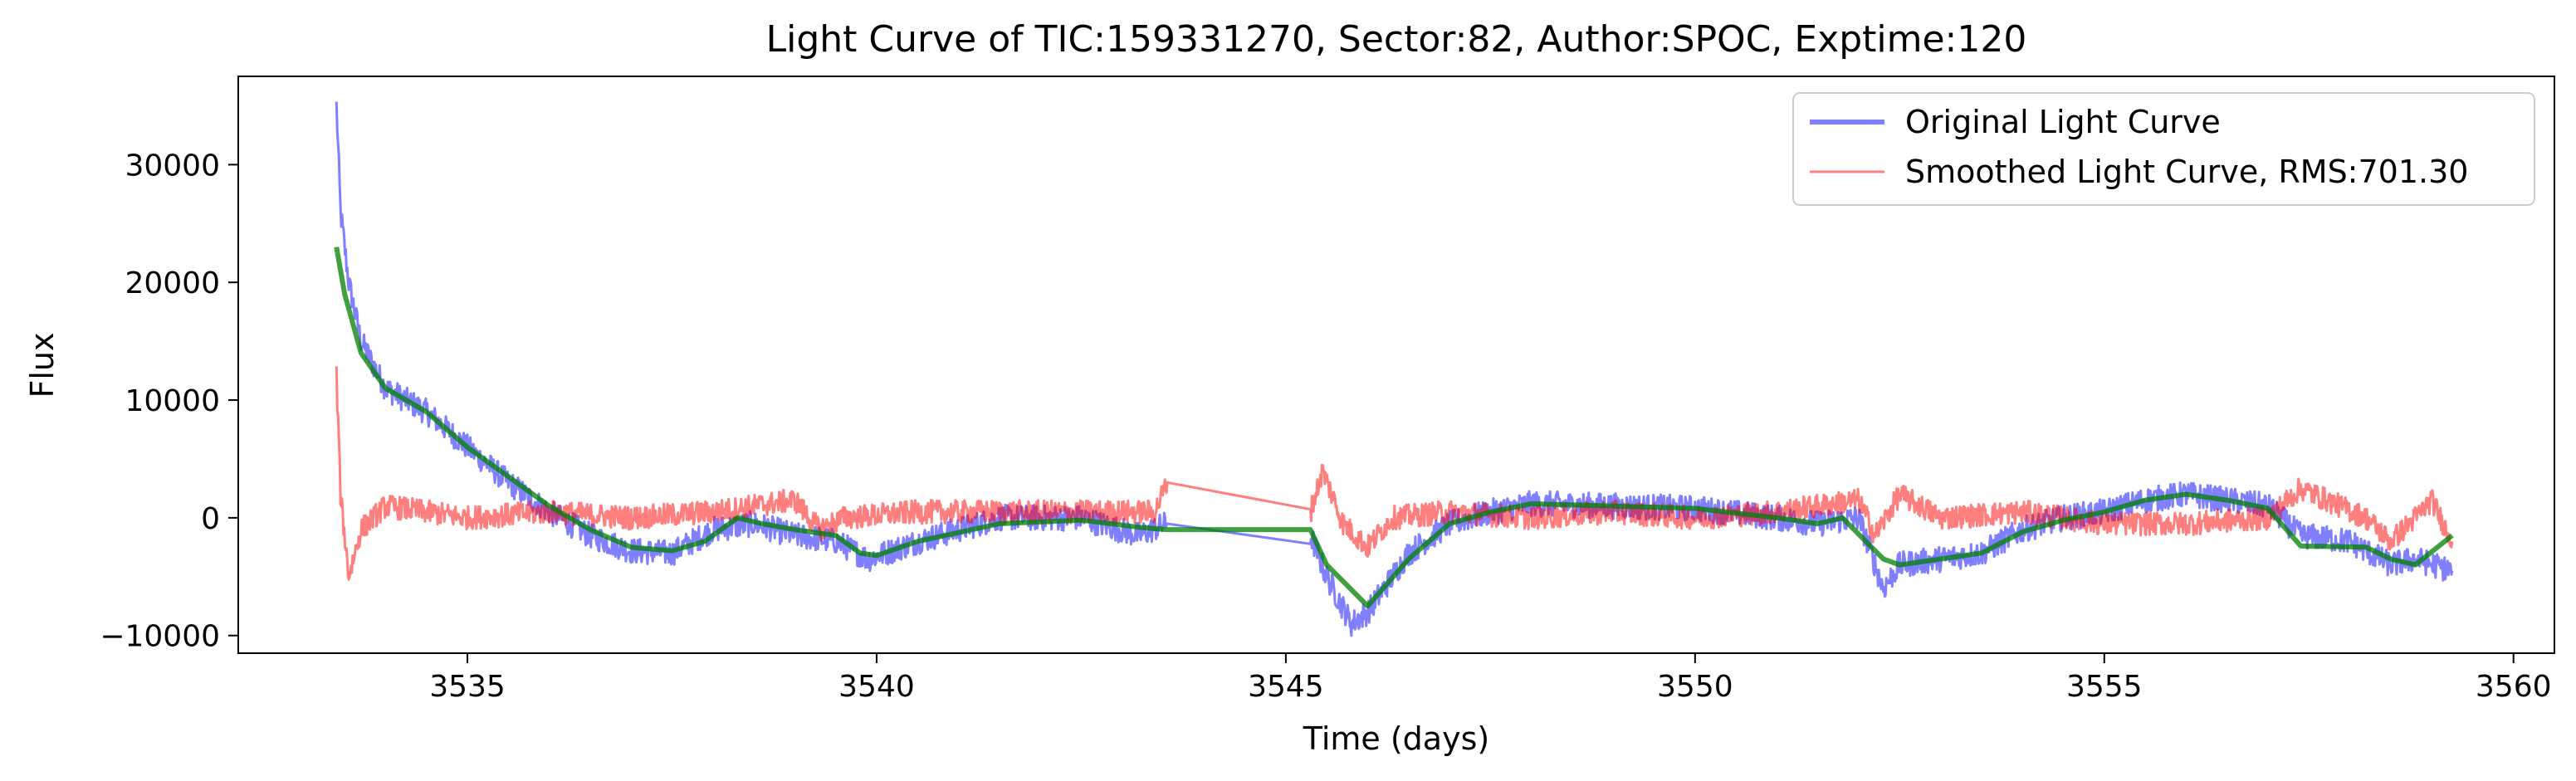  Describe the element at coordinates (2104, 687) in the screenshot. I see `x-tick-label: 3555` at that location.